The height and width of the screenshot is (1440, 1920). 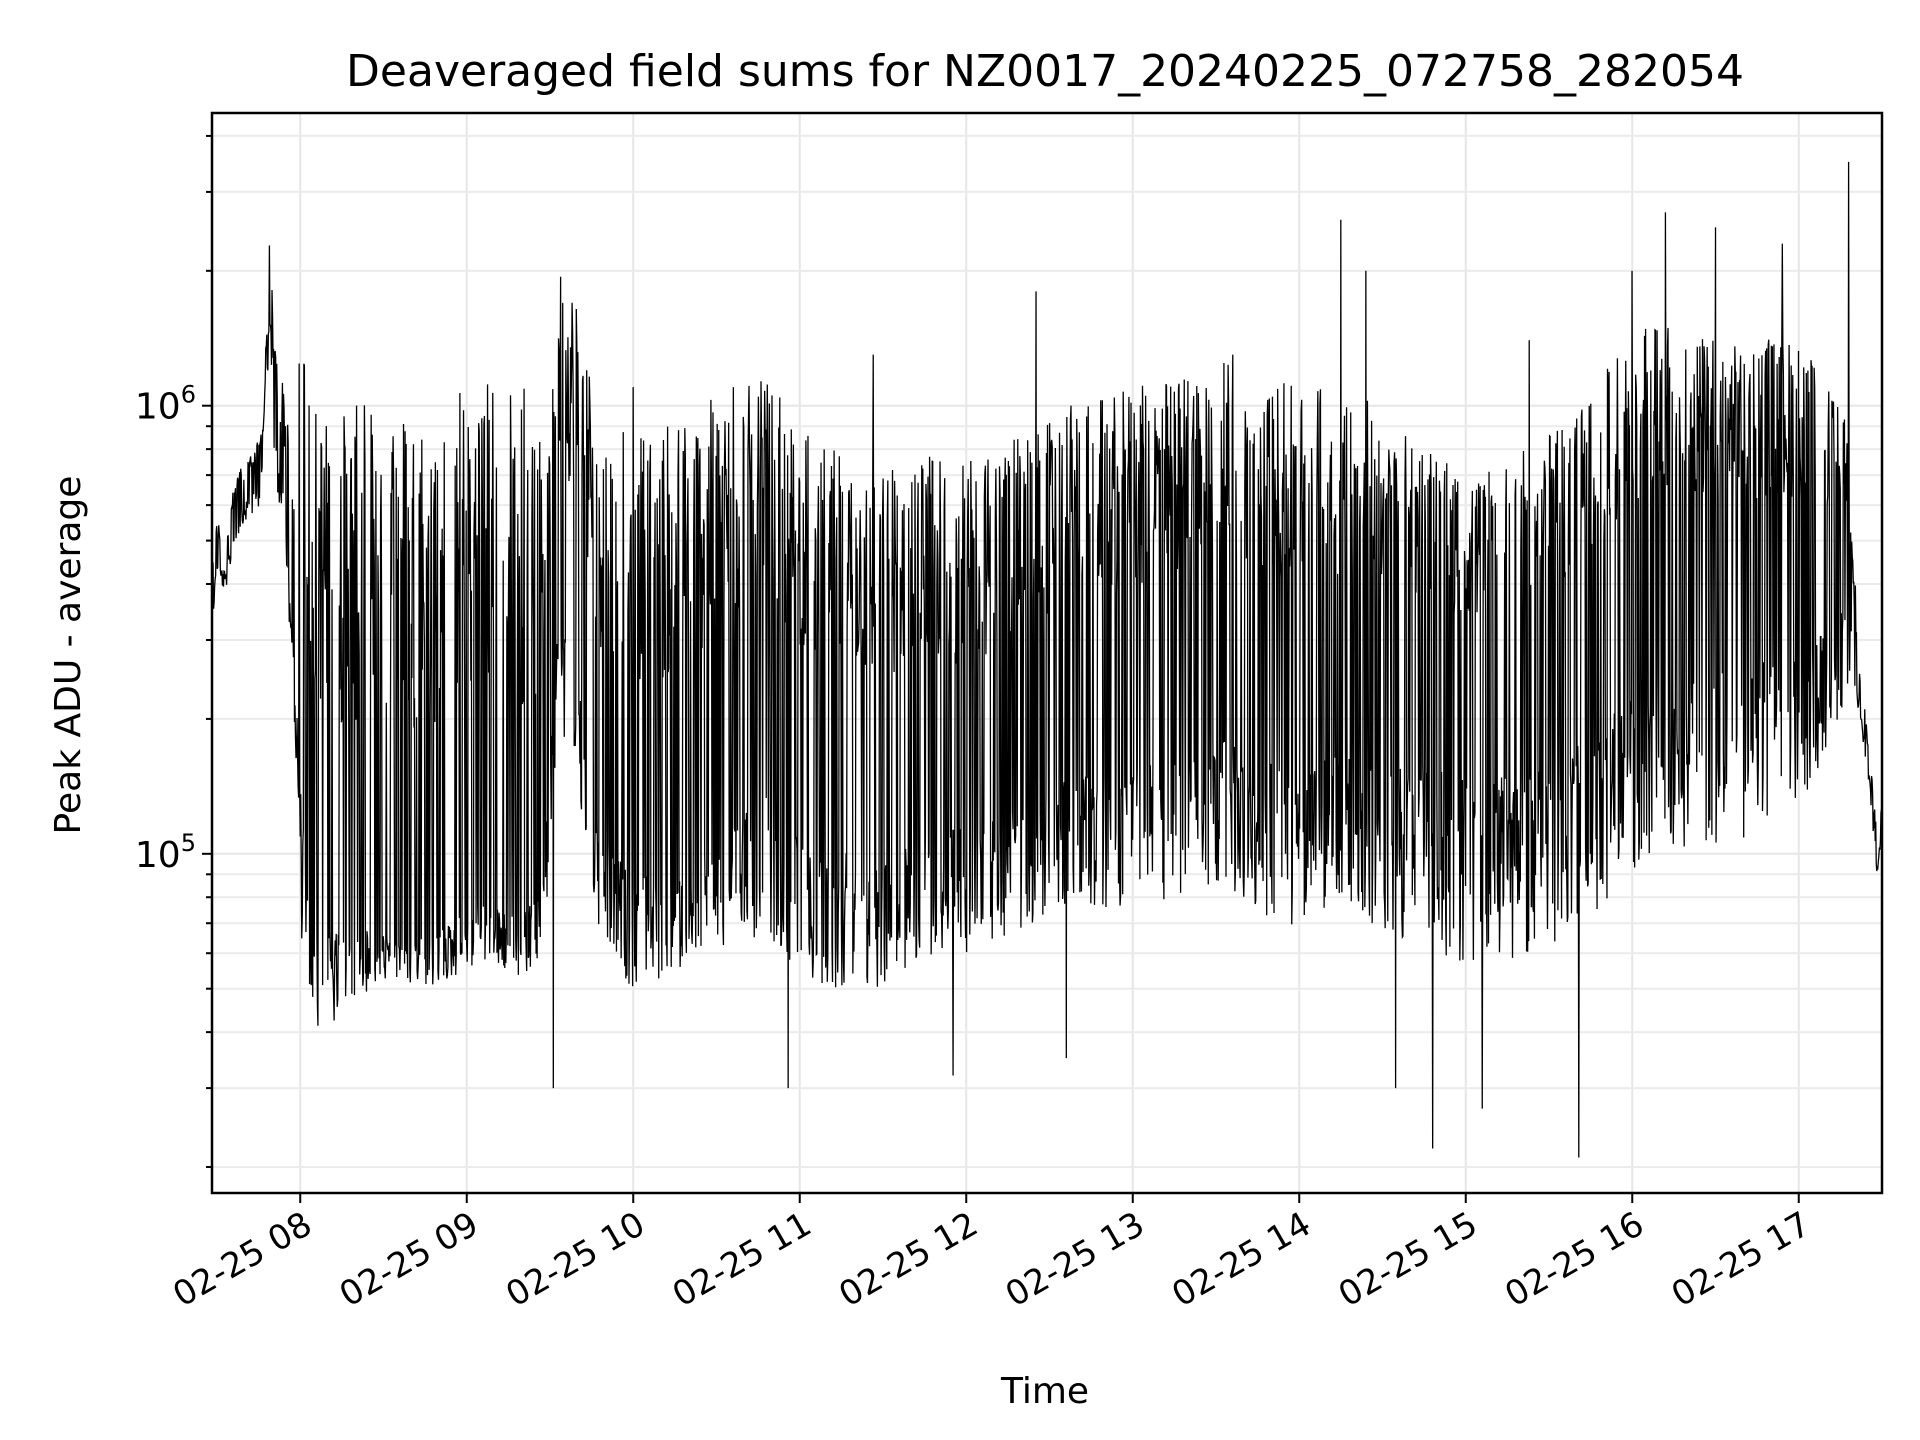 I want to click on x-tick-label: 02-25 10, so click(x=575, y=1259).